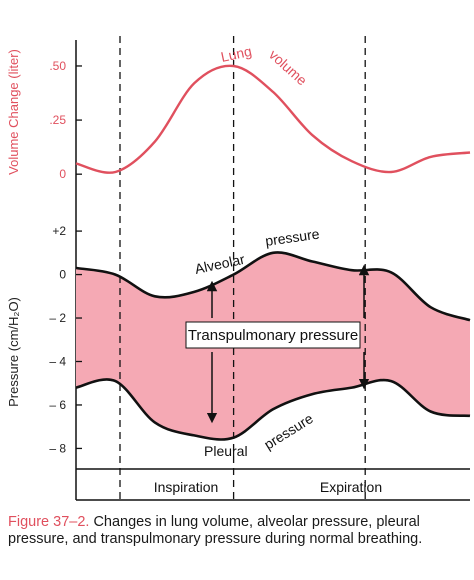 The height and width of the screenshot is (580, 474). I want to click on volume-tick-label: .50, so click(57, 66).